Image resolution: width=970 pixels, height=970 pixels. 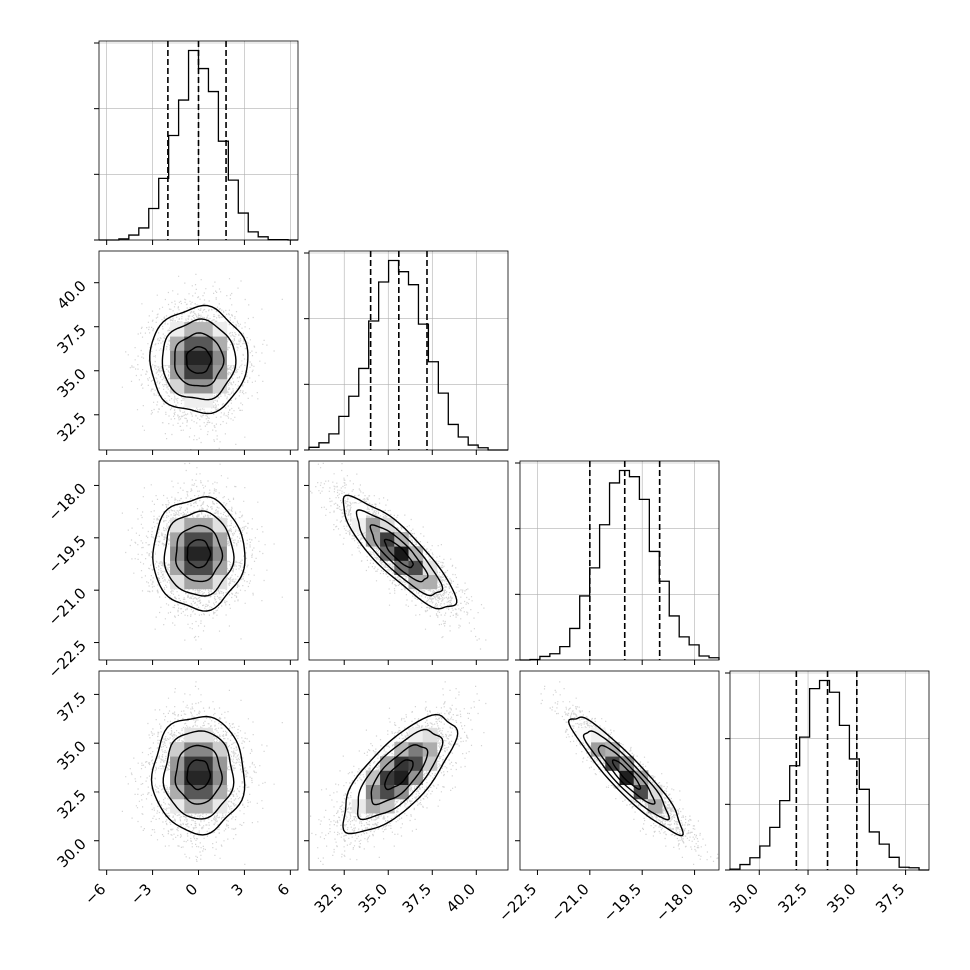 I want to click on x-tick-label: −21.0, so click(x=569, y=902).